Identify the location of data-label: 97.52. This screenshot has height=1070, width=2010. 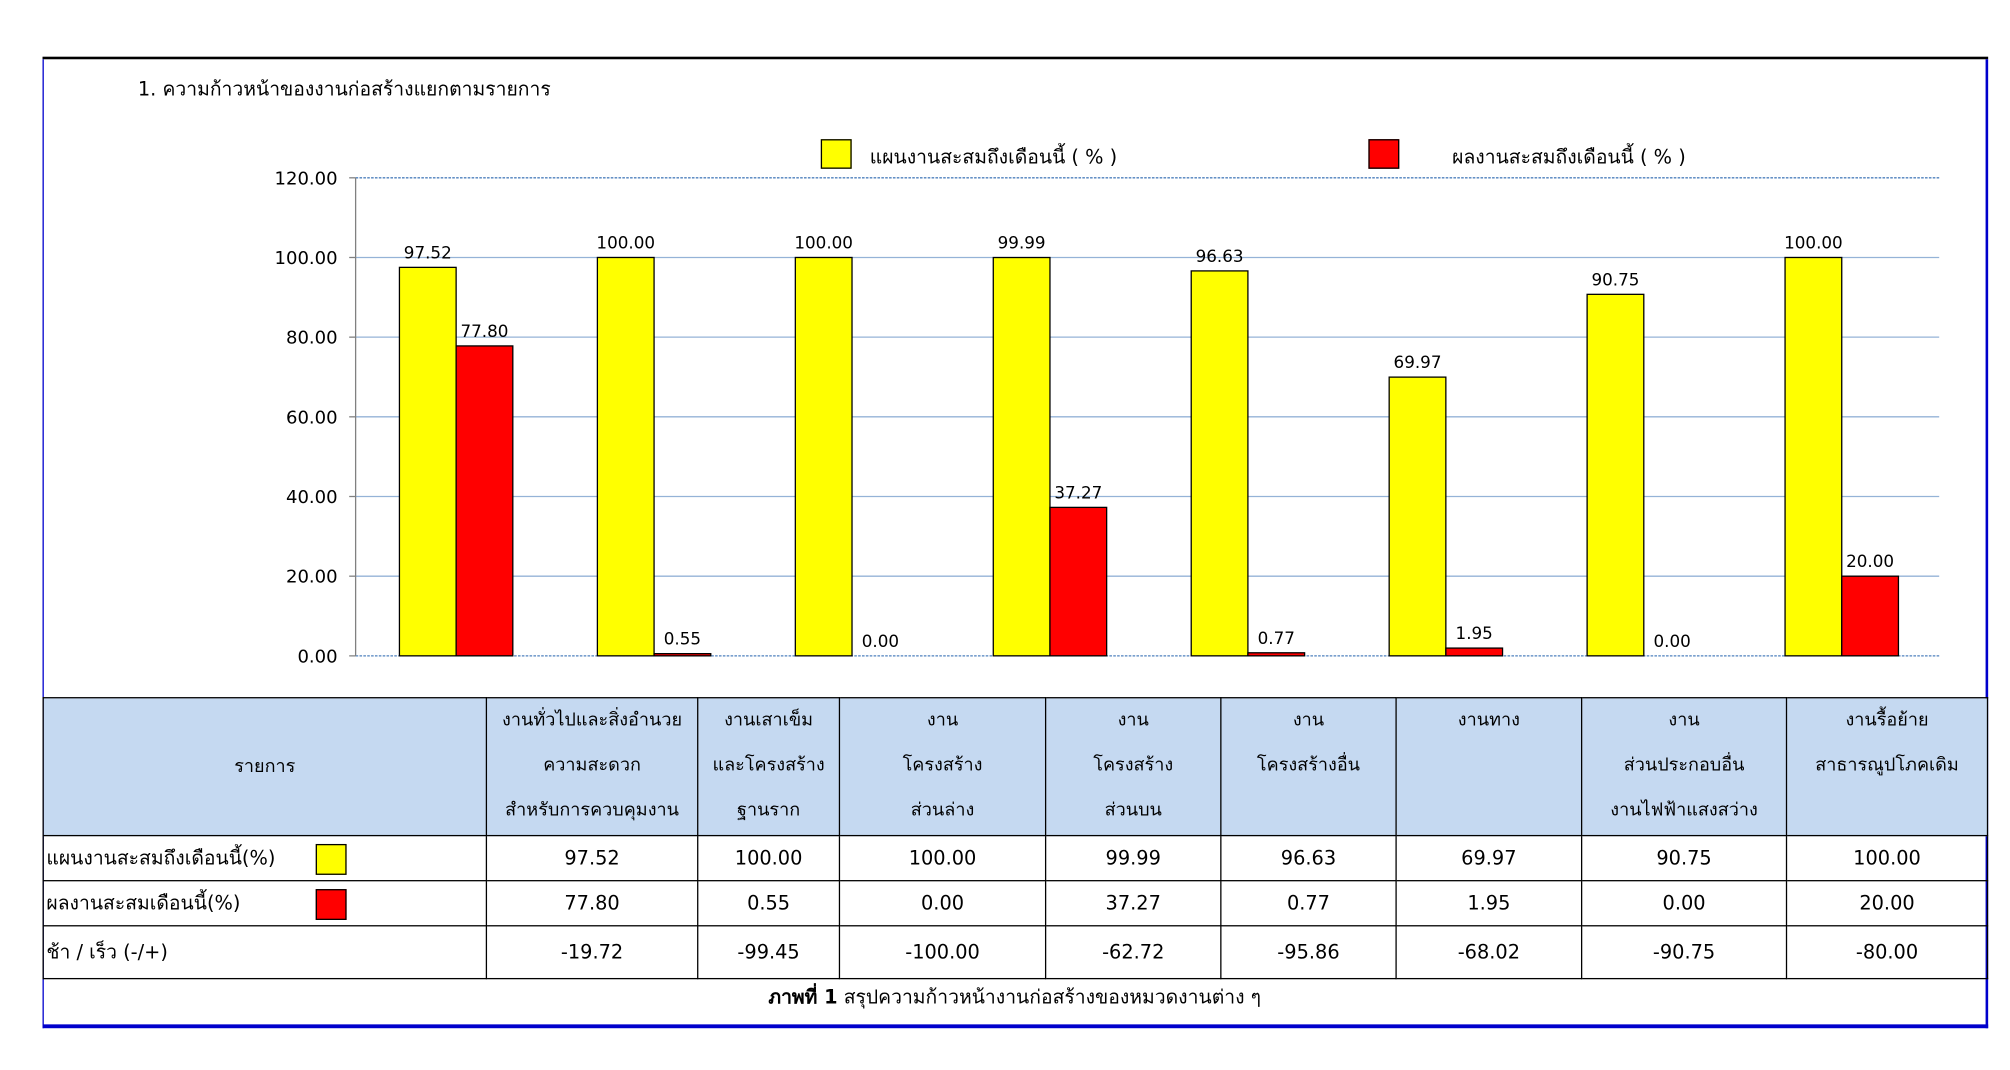
(428, 252).